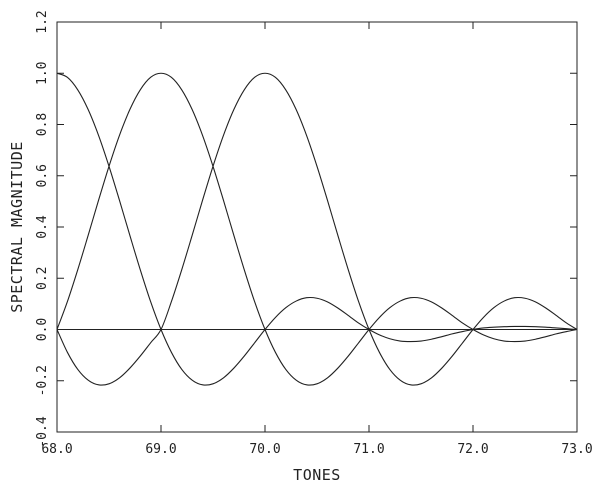 The width and height of the screenshot is (602, 487). What do you see at coordinates (42, 124) in the screenshot?
I see `y-tick-label: 0.8` at bounding box center [42, 124].